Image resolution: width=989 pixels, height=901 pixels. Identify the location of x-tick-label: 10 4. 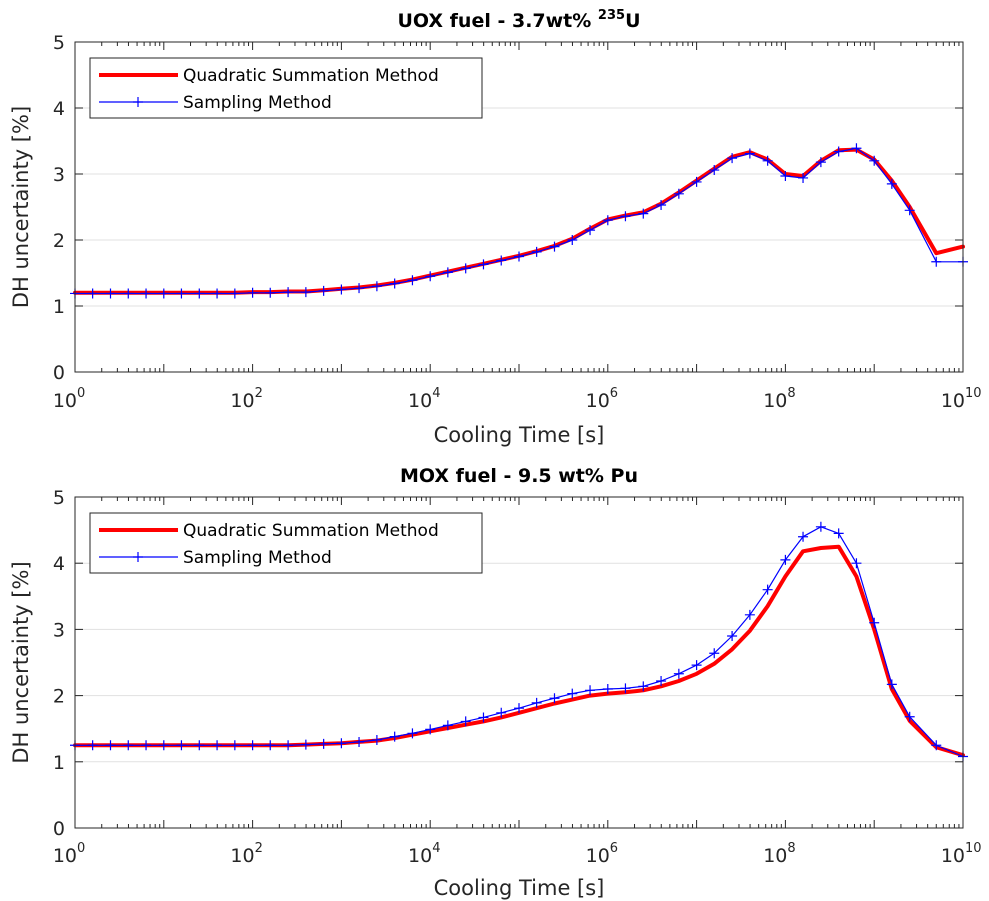
(424, 399).